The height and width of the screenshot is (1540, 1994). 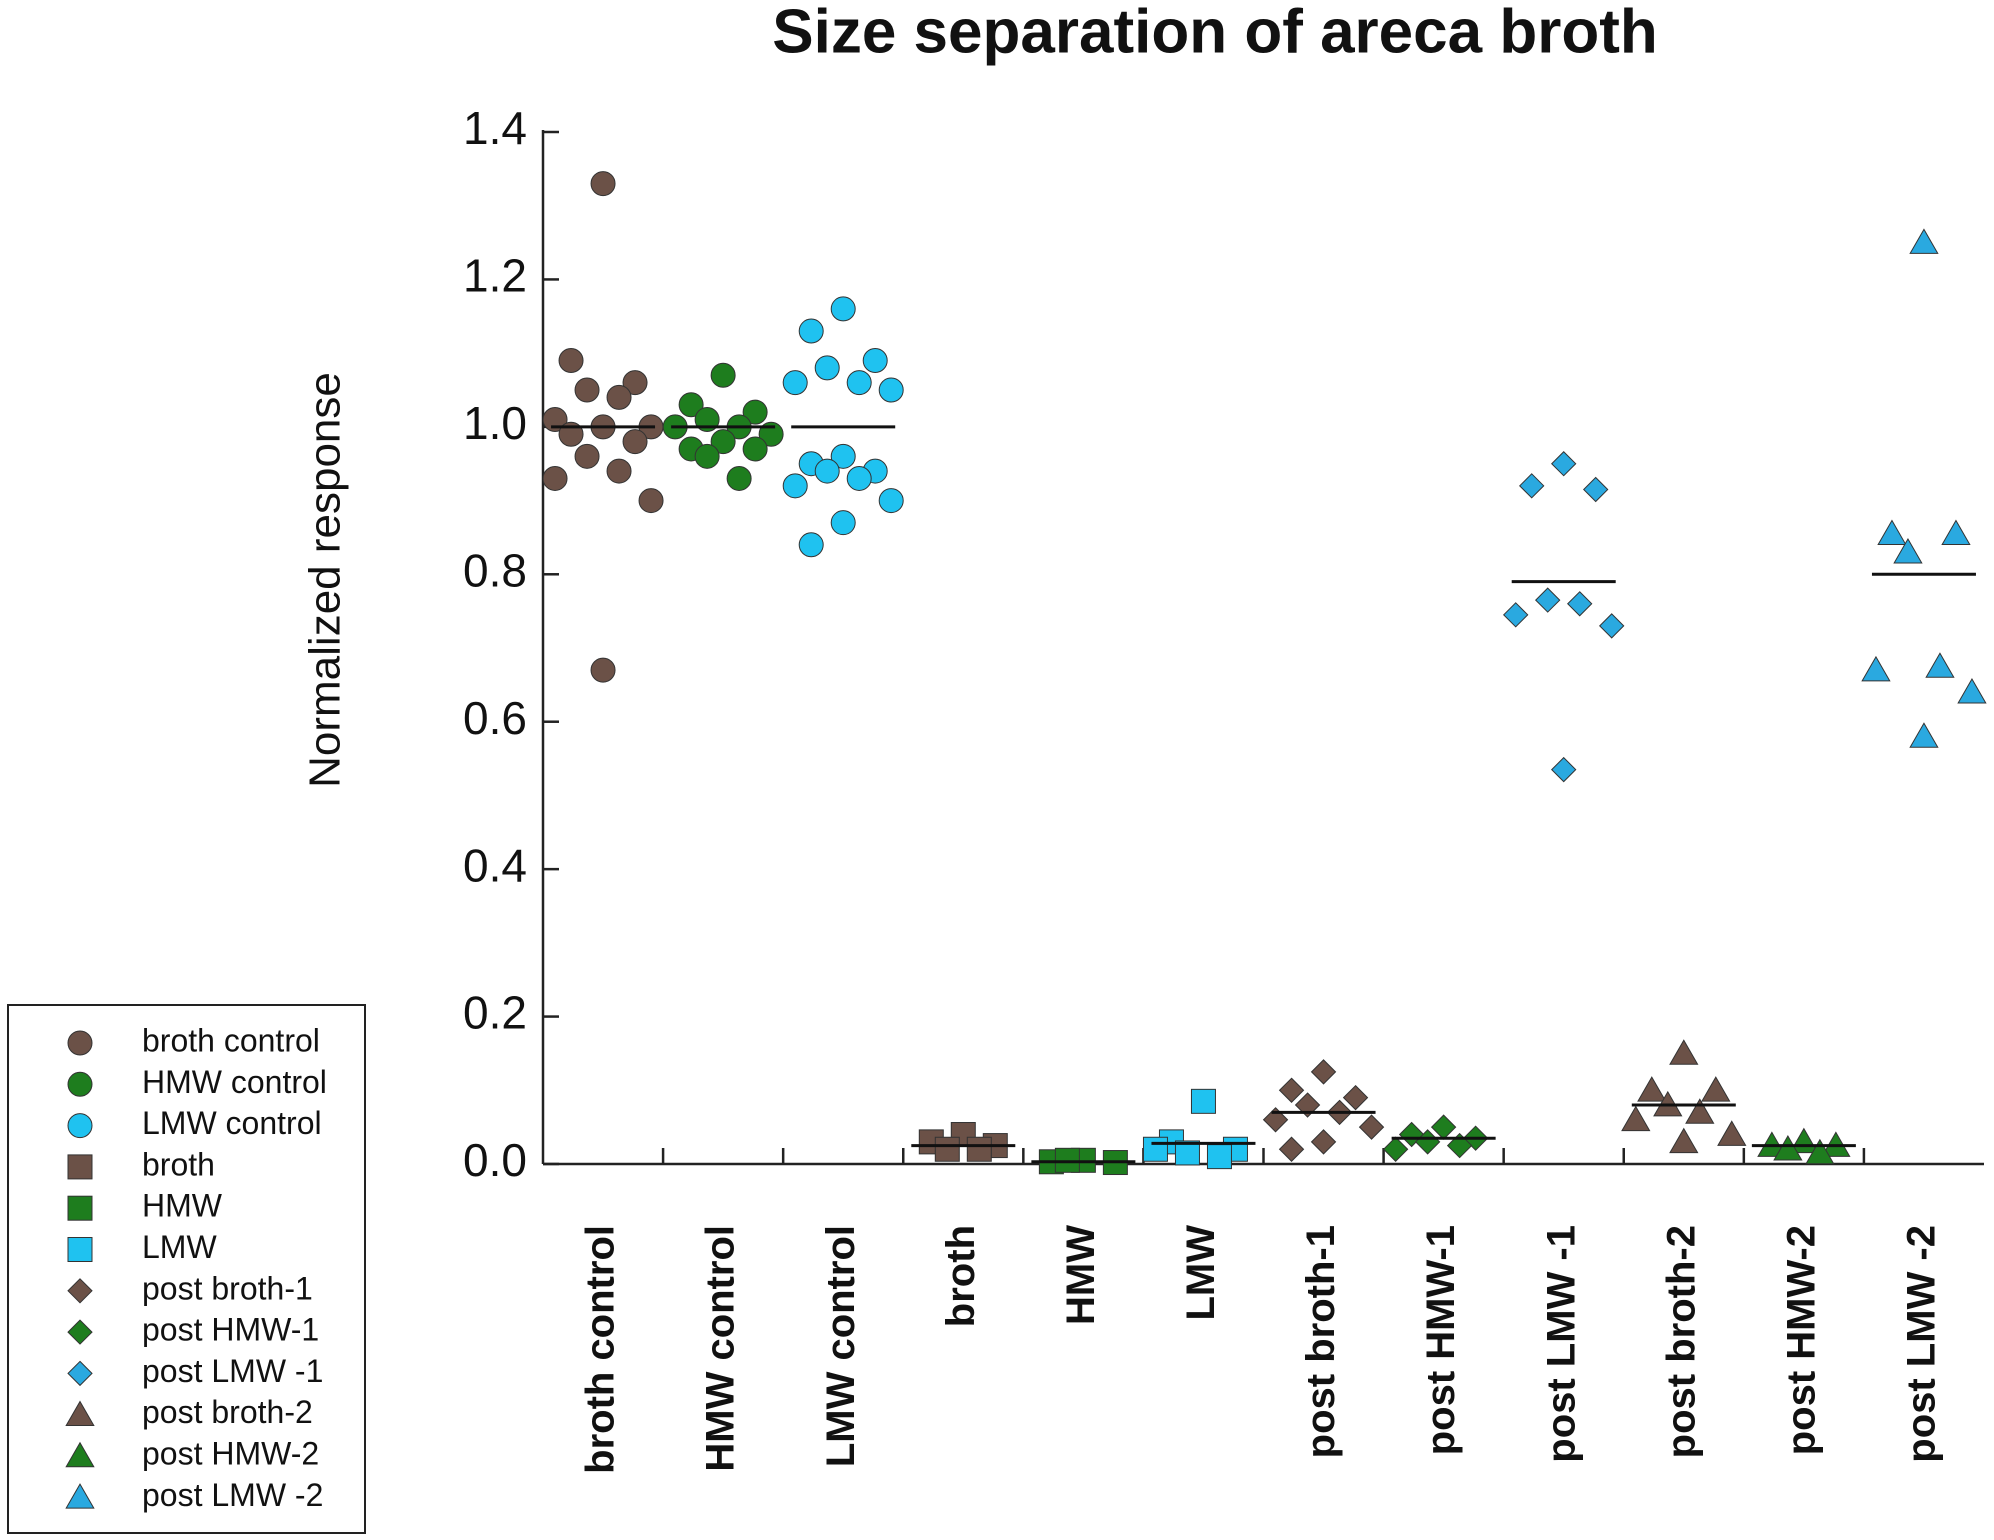 What do you see at coordinates (1922, 1344) in the screenshot?
I see `x-tick-label: post LMW -2` at bounding box center [1922, 1344].